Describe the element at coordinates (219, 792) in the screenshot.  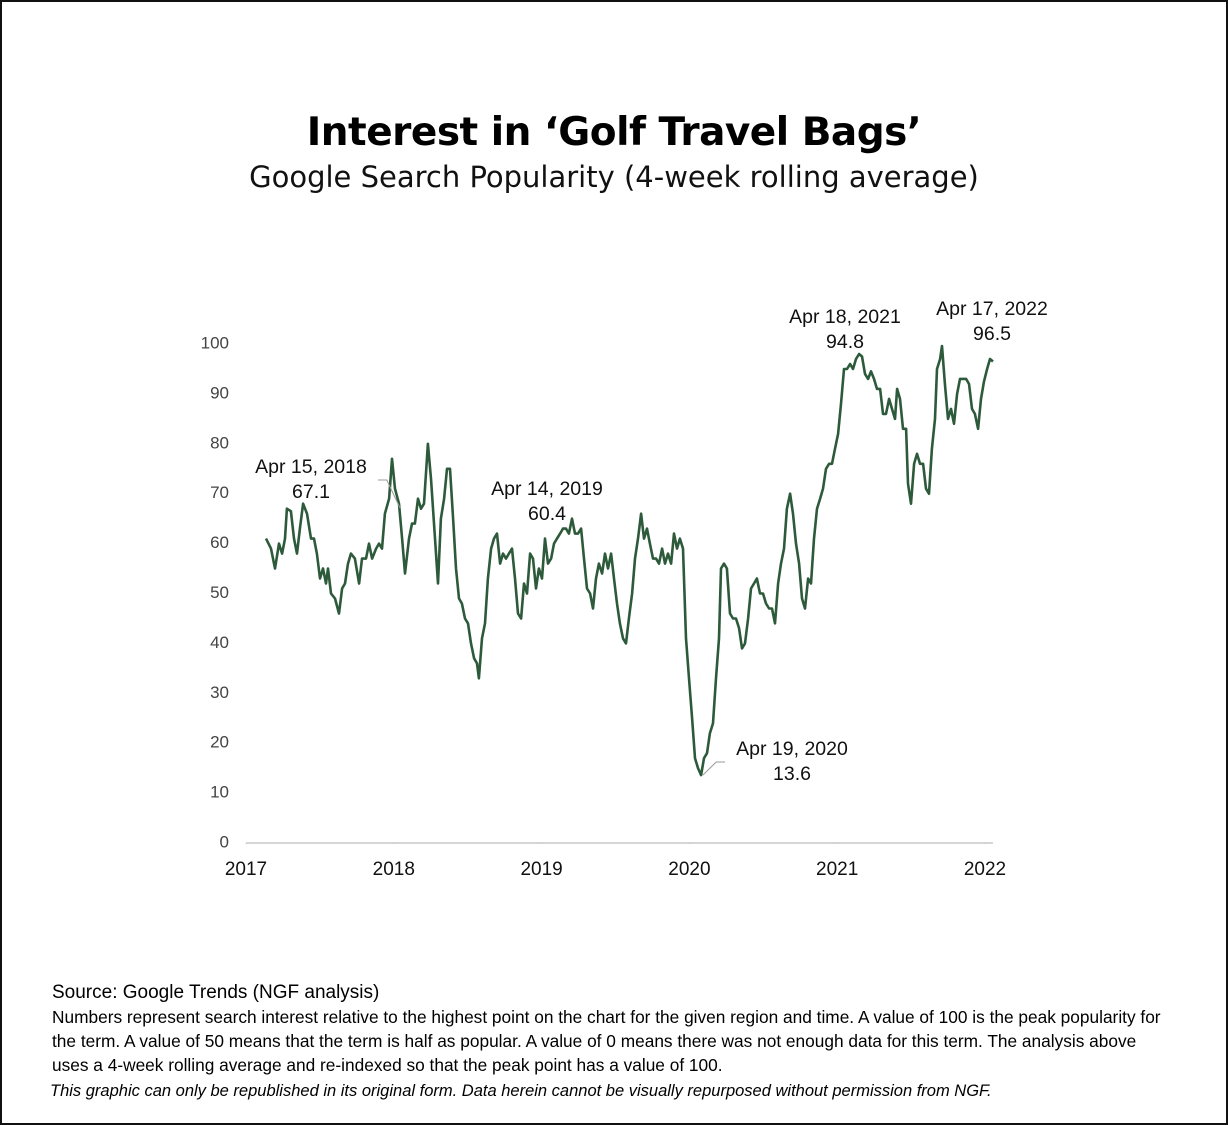
I see `y-tick-label: 10` at that location.